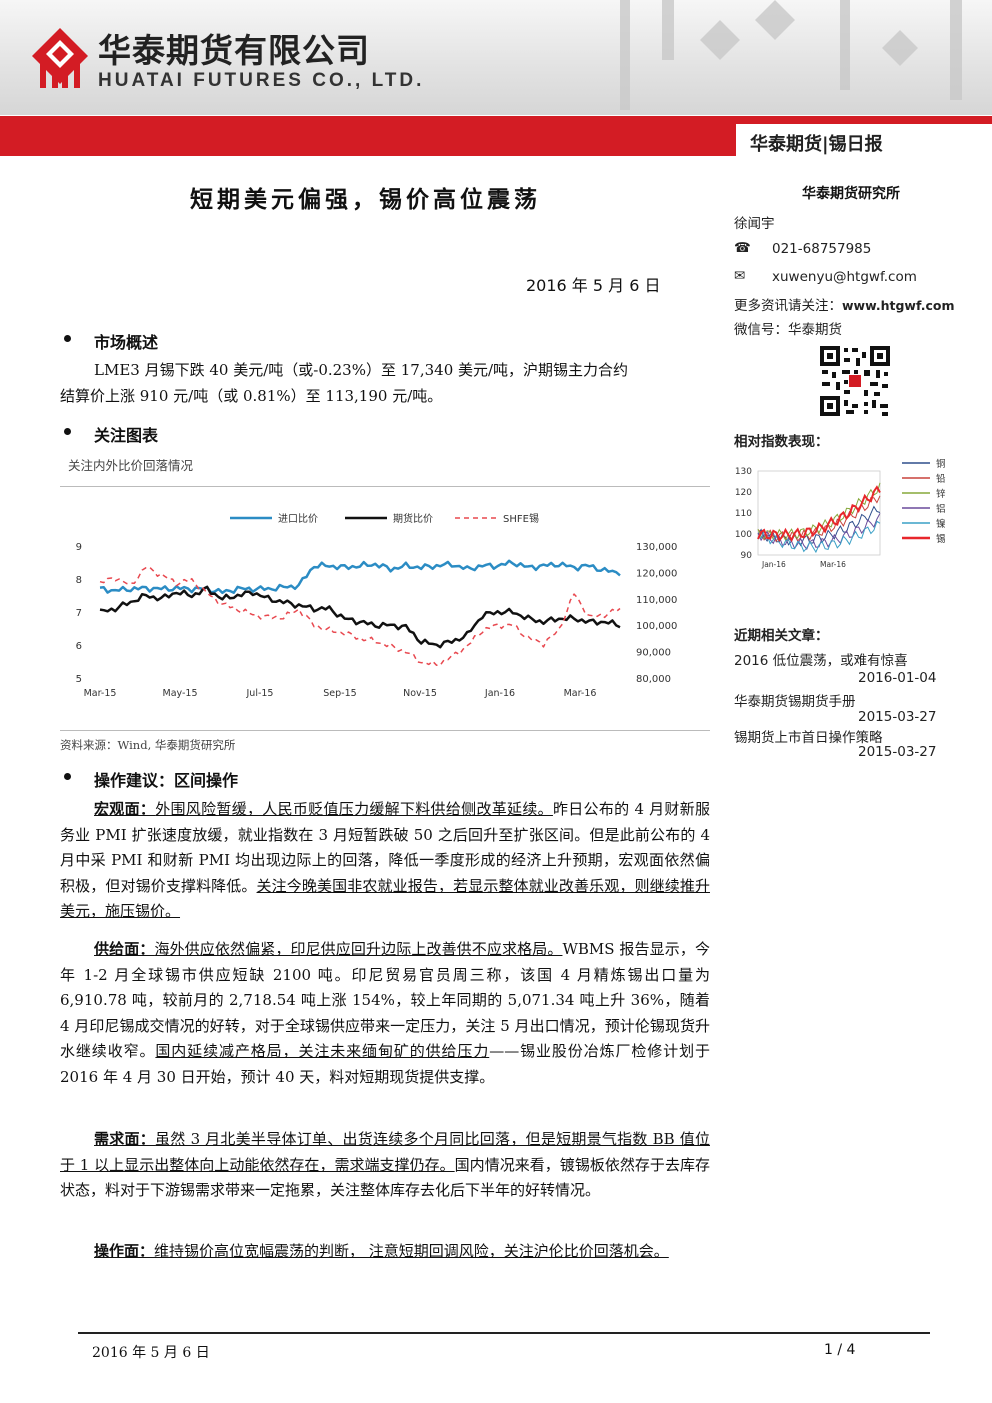 The height and width of the screenshot is (1403, 992). What do you see at coordinates (897, 678) in the screenshot?
I see `article-1-date: 2016-01-04` at bounding box center [897, 678].